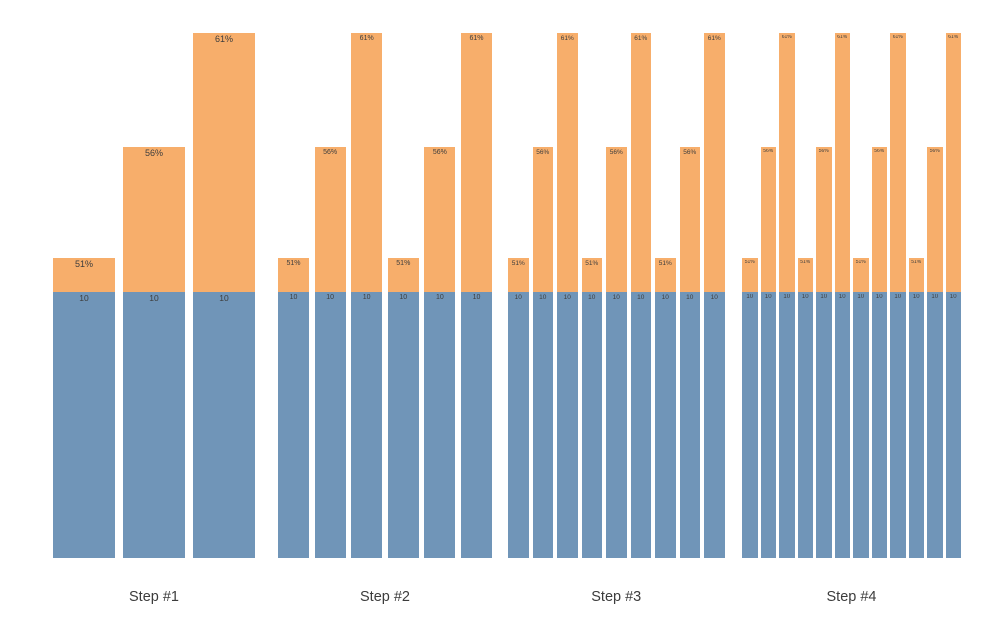  Describe the element at coordinates (154, 597) in the screenshot. I see `panel-x-label: Step #1` at that location.